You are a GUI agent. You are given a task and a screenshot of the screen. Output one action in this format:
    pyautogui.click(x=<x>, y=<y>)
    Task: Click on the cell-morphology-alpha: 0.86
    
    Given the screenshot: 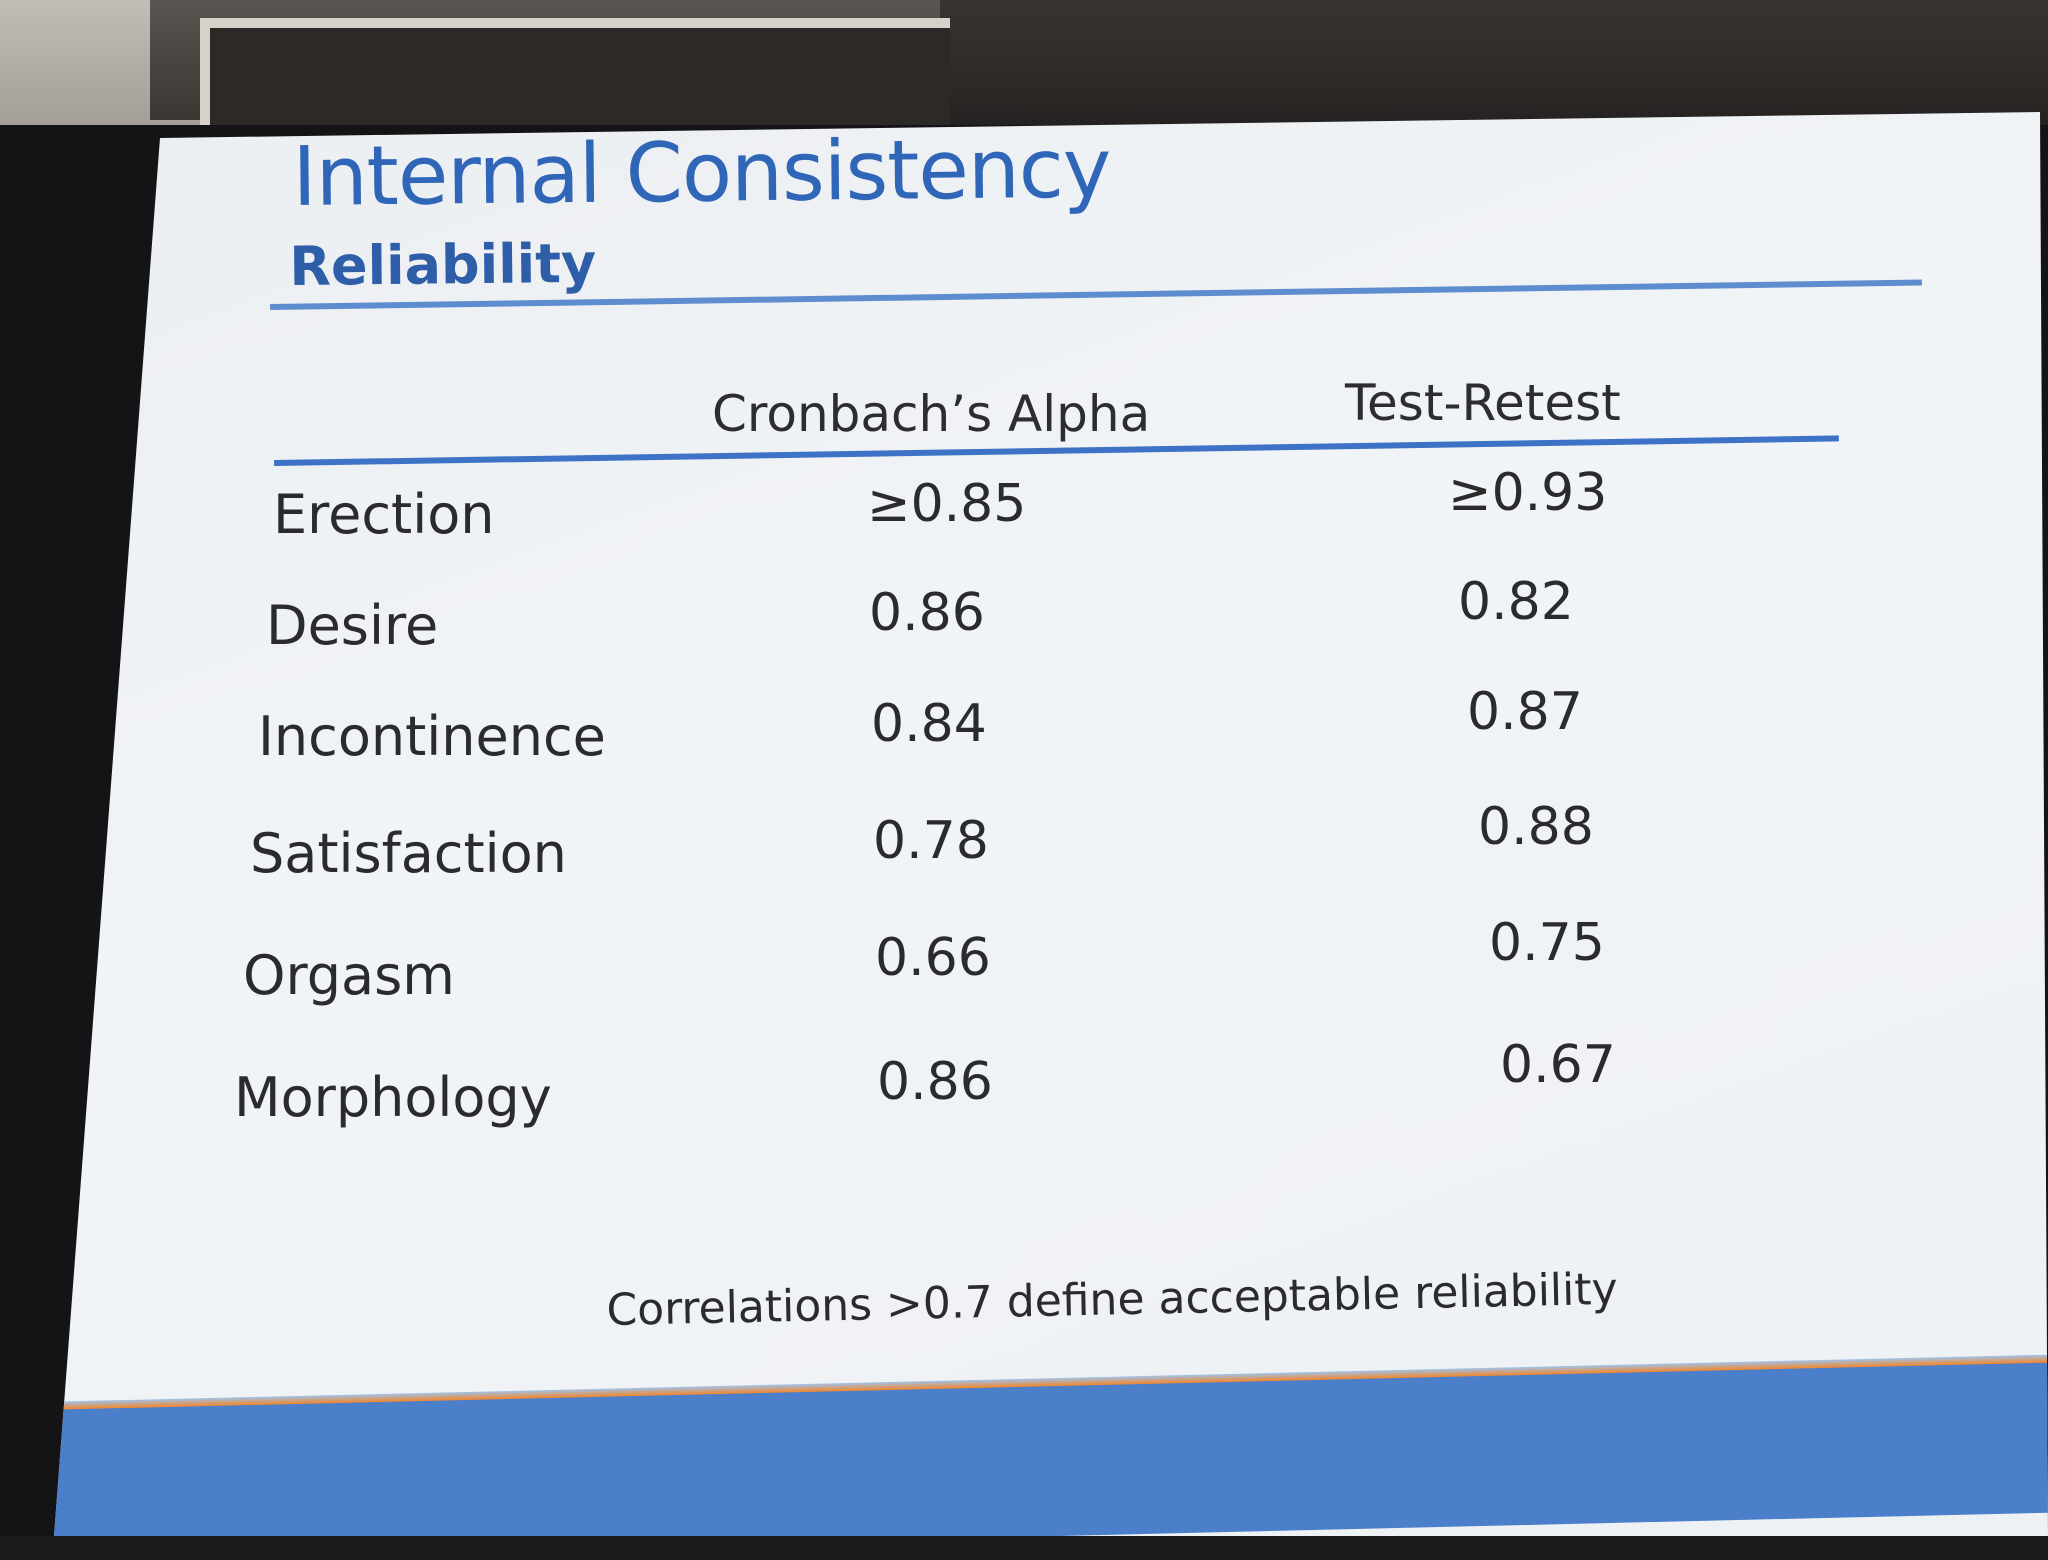 What is the action you would take?
    pyautogui.click(x=935, y=1082)
    